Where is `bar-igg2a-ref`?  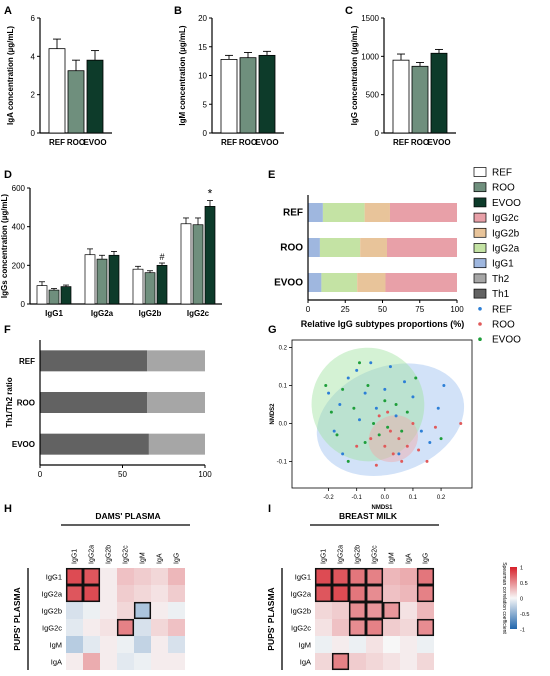 bar-igg2a-ref is located at coordinates (90, 279).